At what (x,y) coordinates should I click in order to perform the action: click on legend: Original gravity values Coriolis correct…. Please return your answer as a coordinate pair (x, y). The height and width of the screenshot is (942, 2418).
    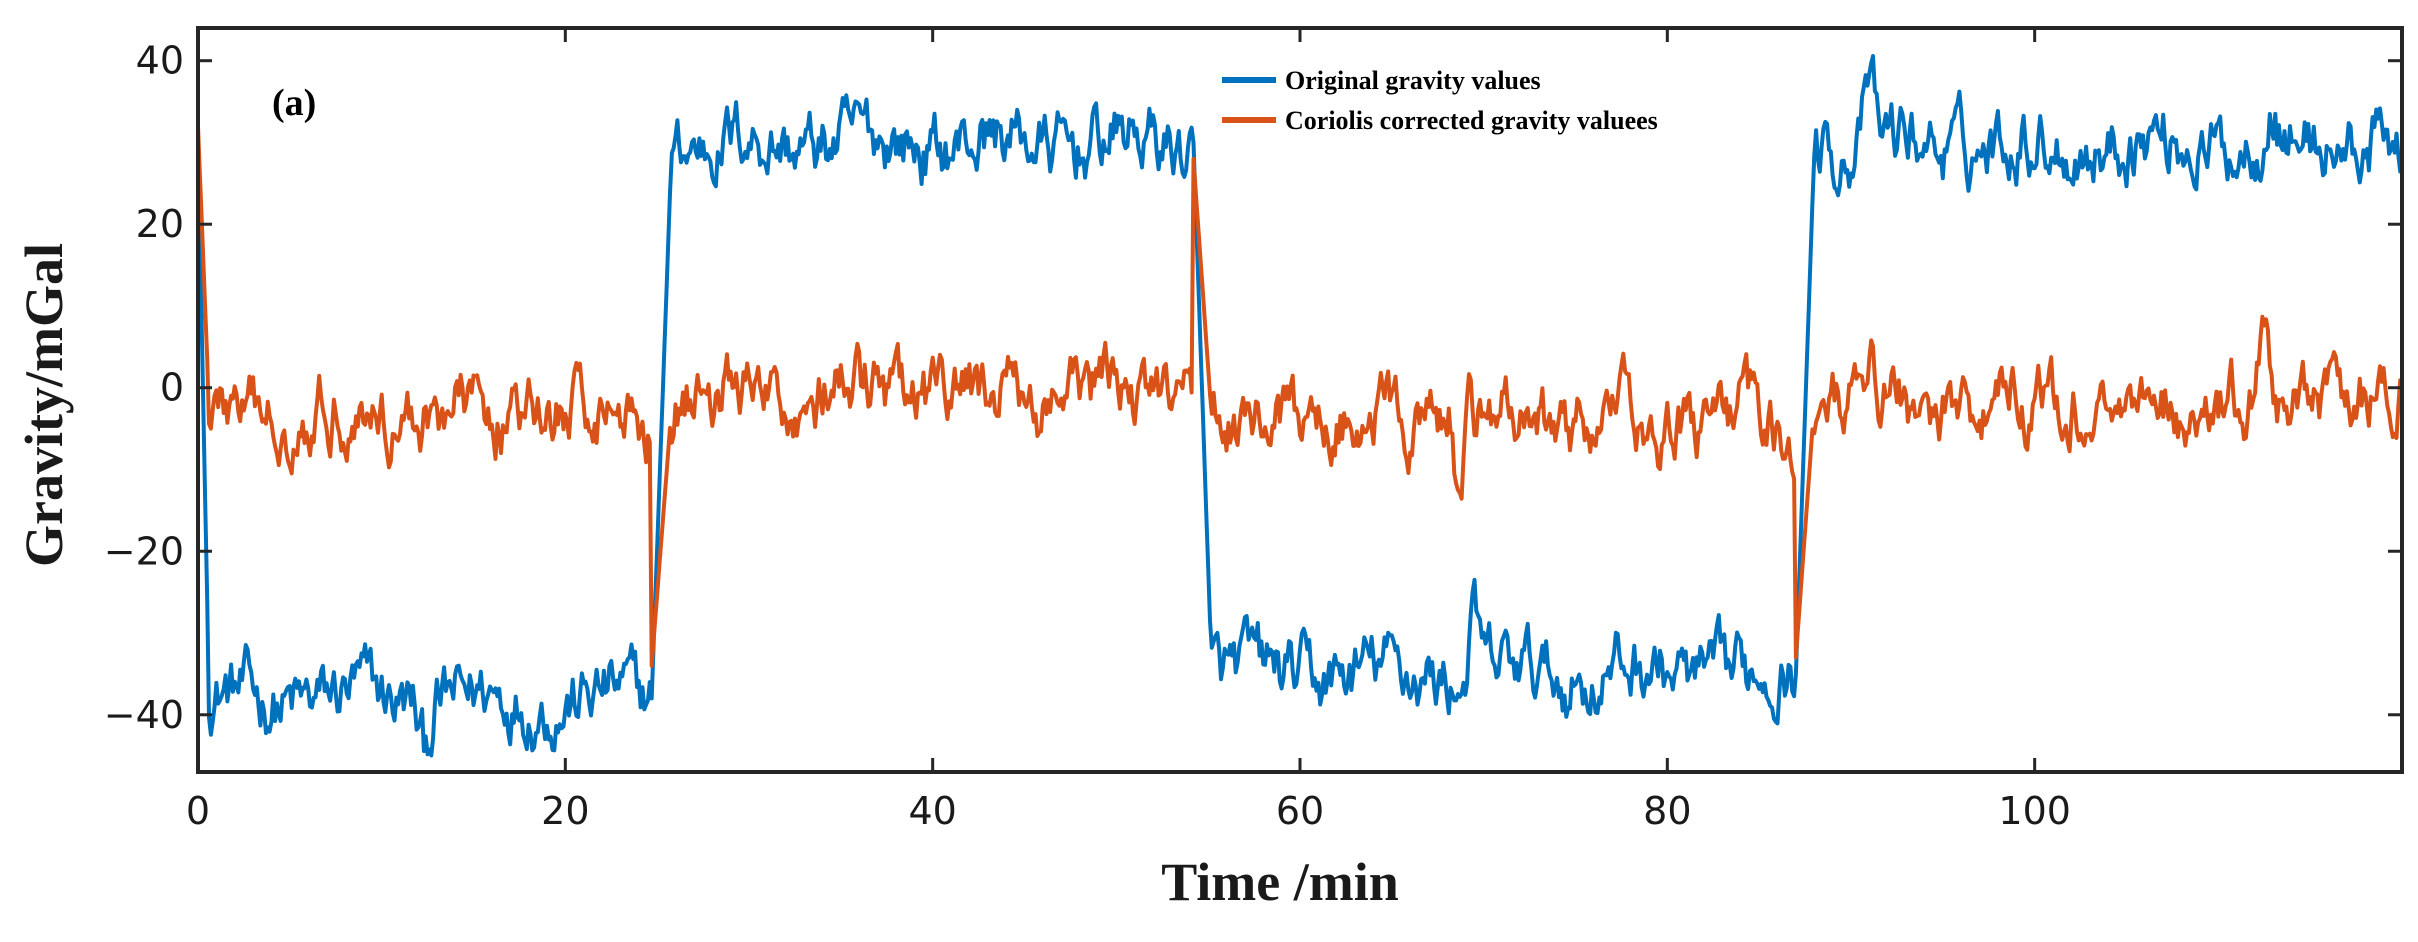
    Looking at the image, I should click on (1440, 100).